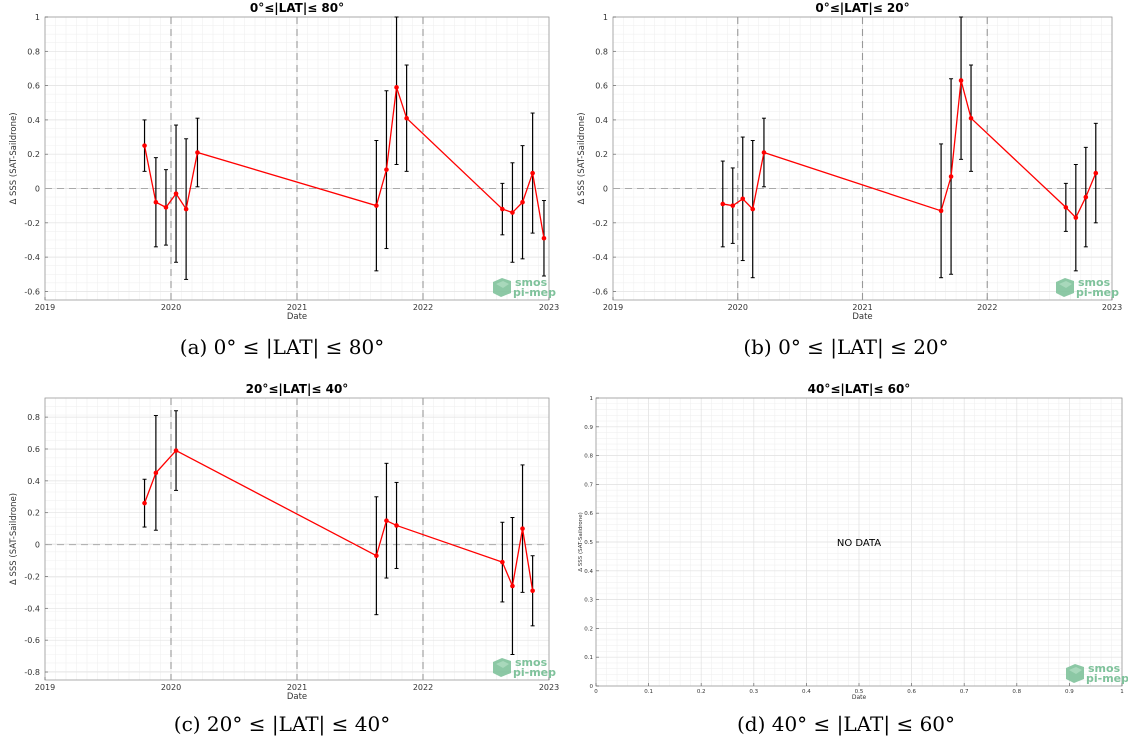 The image size is (1128, 749). What do you see at coordinates (32, 672) in the screenshot?
I see `y-tick-label: -0.8` at bounding box center [32, 672].